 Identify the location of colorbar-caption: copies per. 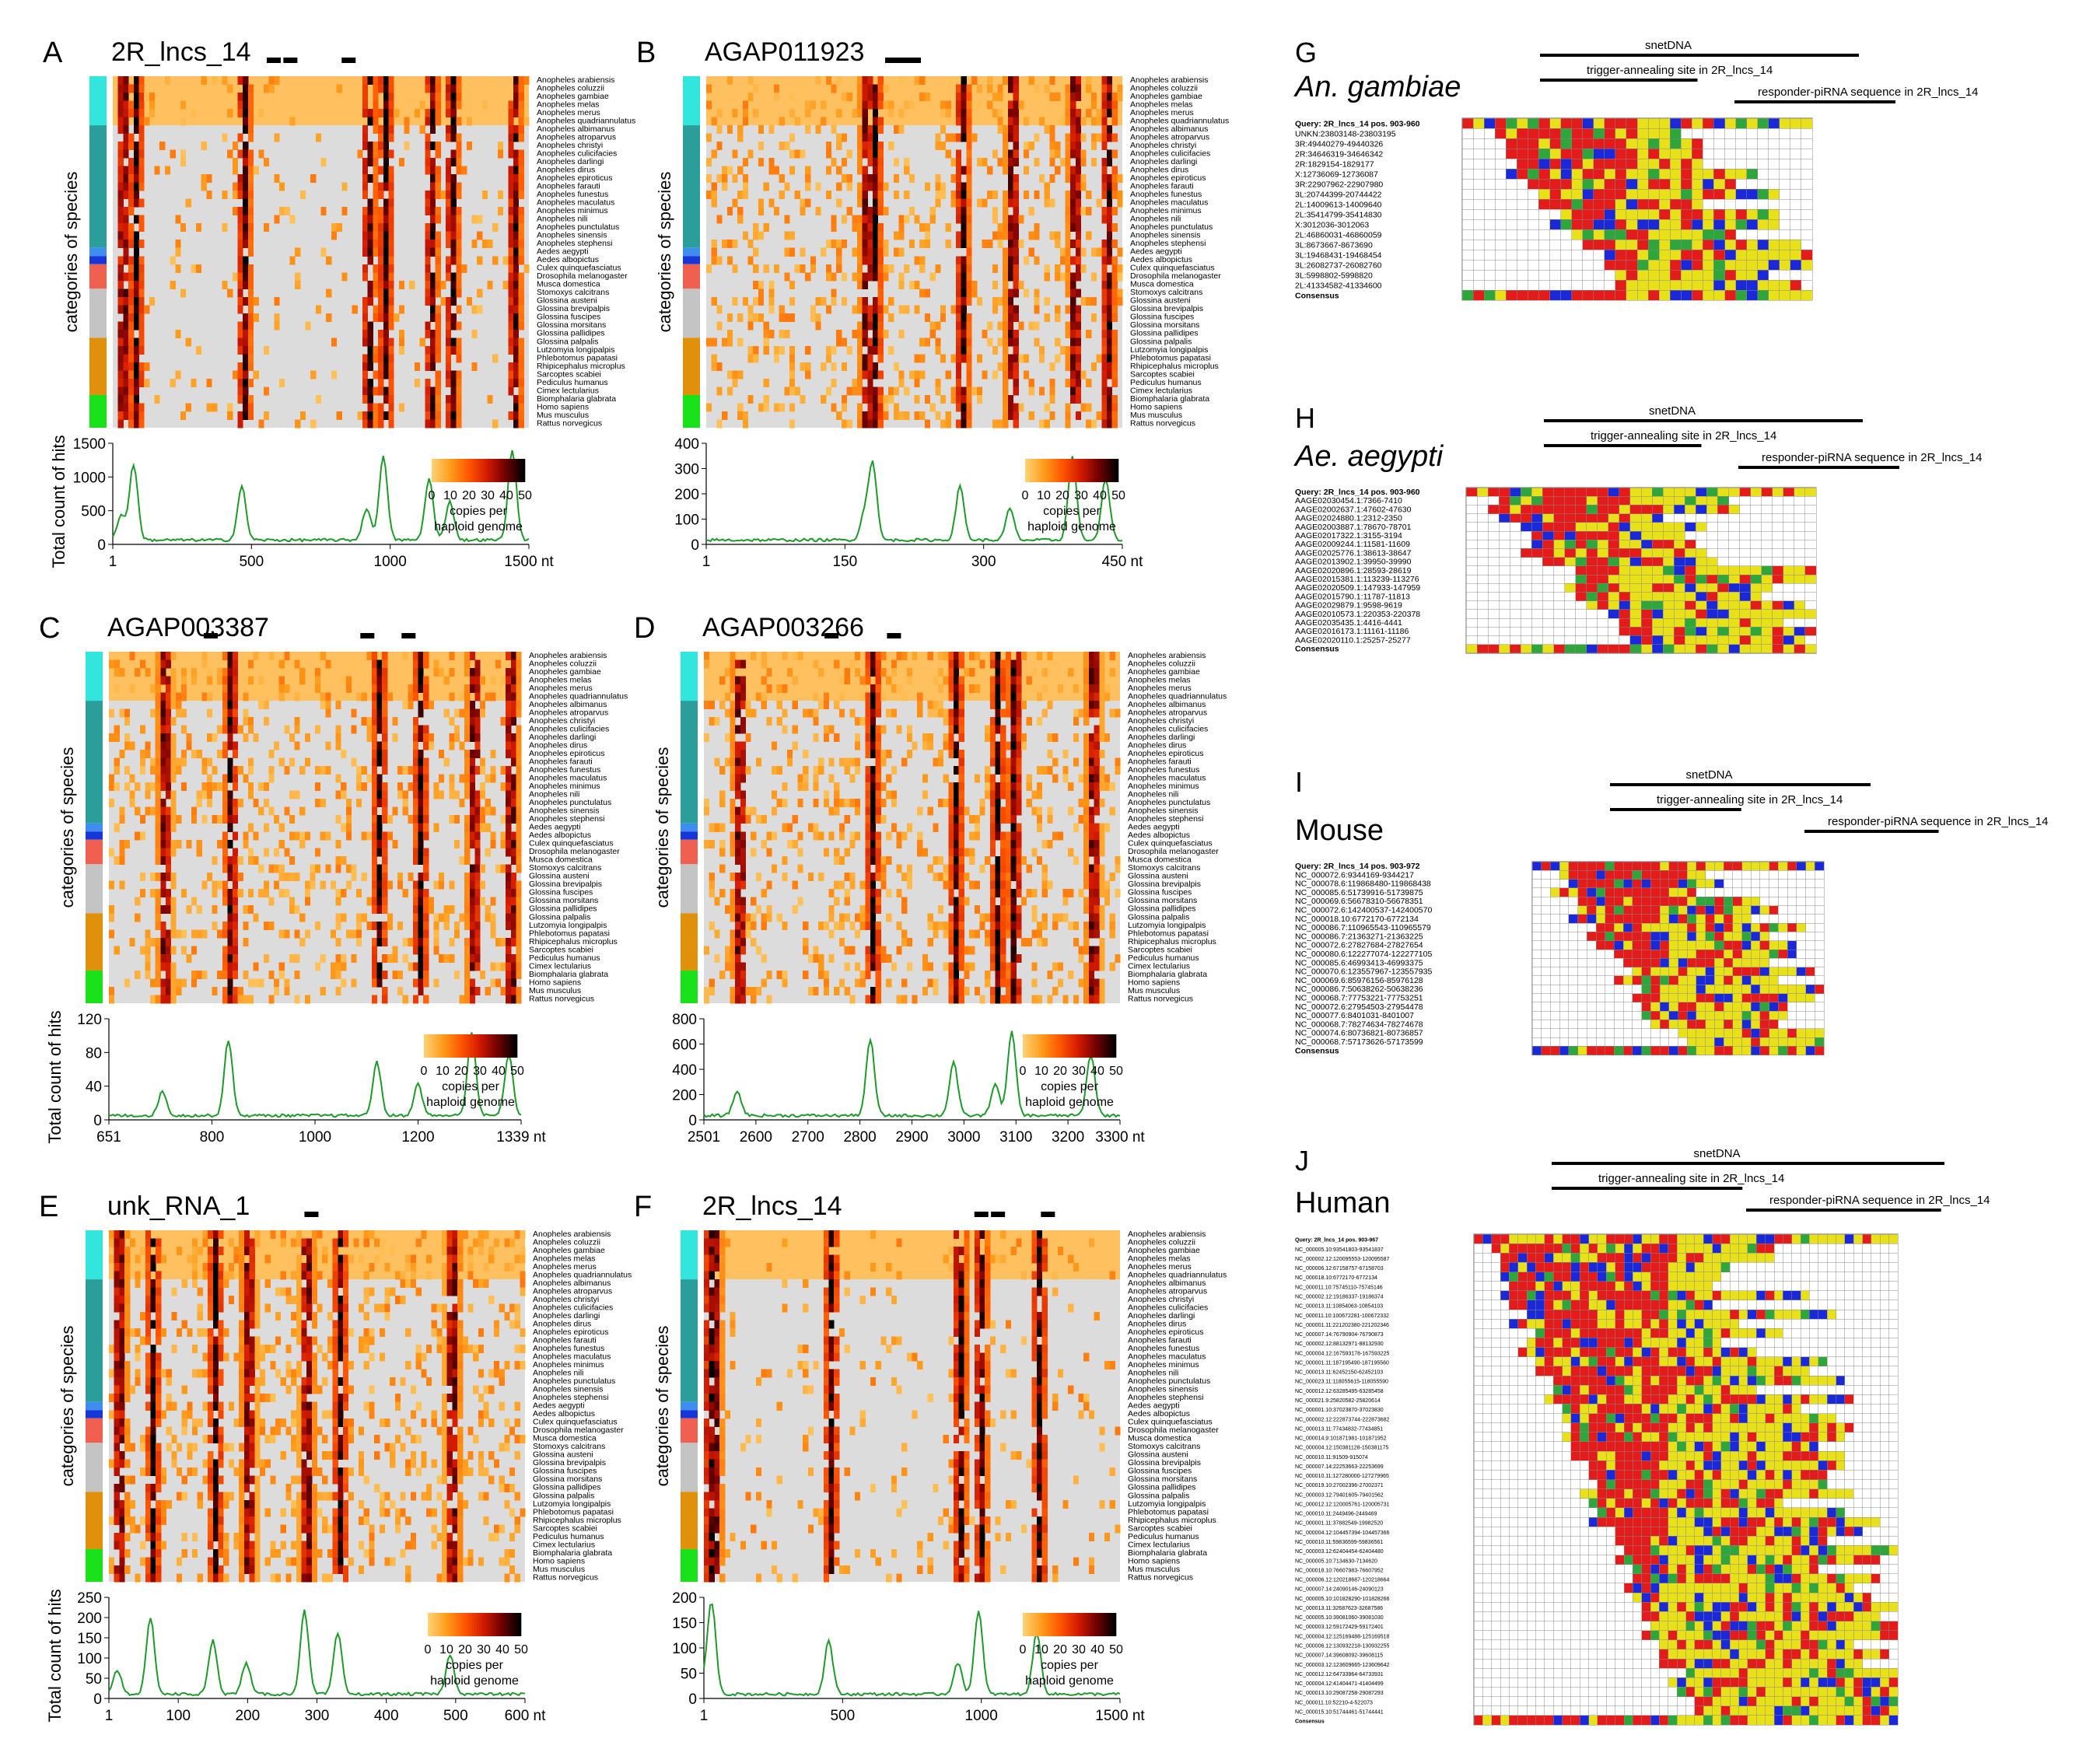
(1072, 511).